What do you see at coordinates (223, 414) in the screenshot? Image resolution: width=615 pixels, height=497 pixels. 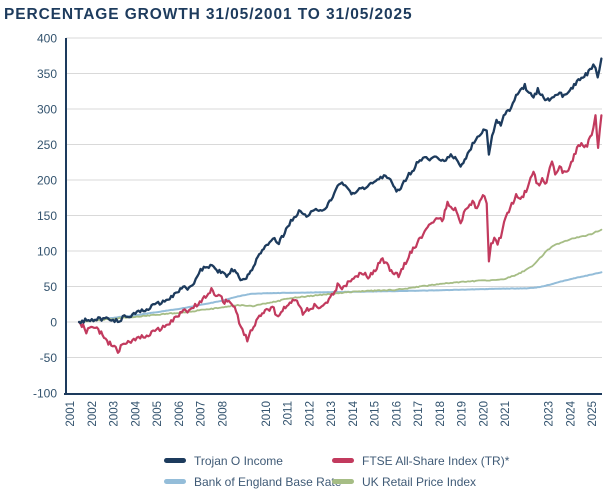 I see `x-tick-label: 2008` at bounding box center [223, 414].